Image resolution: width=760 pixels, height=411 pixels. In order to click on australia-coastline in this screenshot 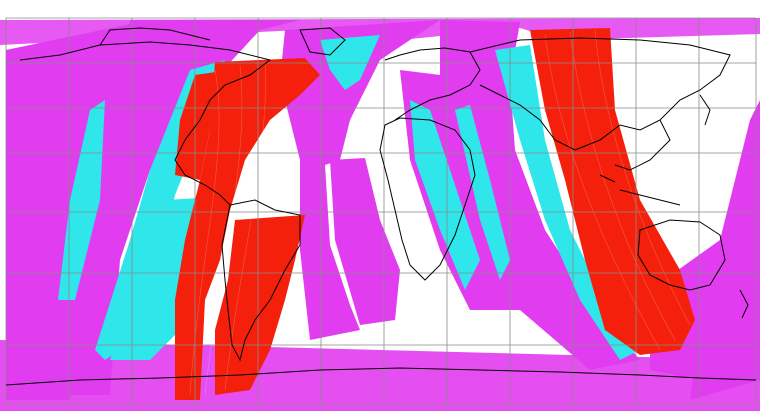, I will do `click(681, 255)`.